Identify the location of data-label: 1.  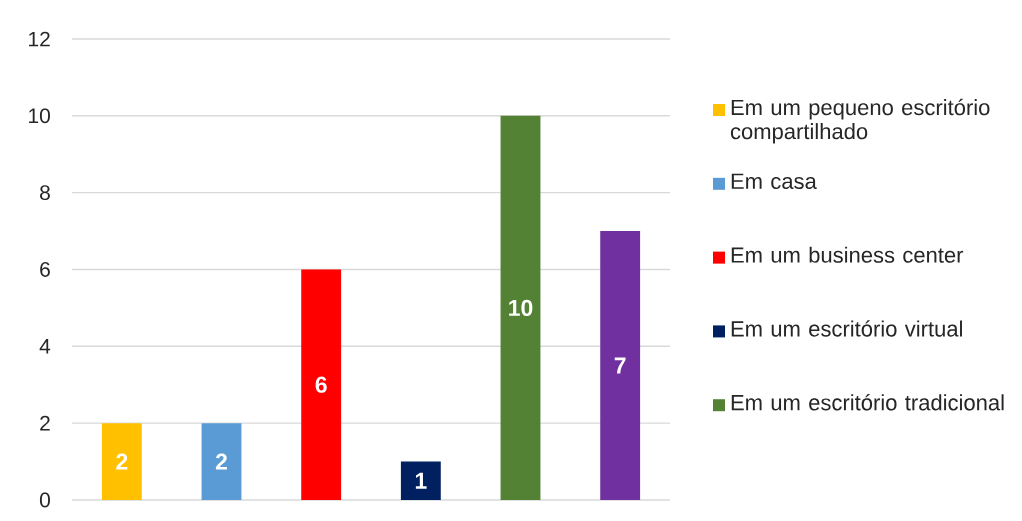
(421, 480).